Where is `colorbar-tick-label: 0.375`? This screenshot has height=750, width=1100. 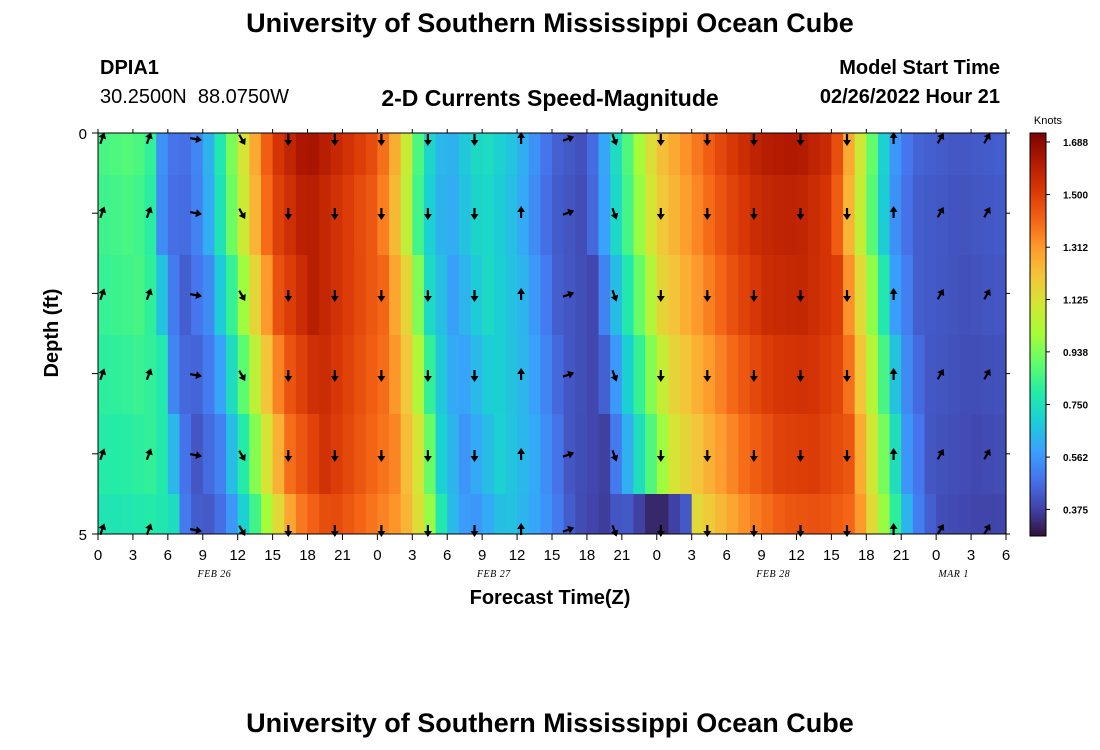 colorbar-tick-label: 0.375 is located at coordinates (1075, 510).